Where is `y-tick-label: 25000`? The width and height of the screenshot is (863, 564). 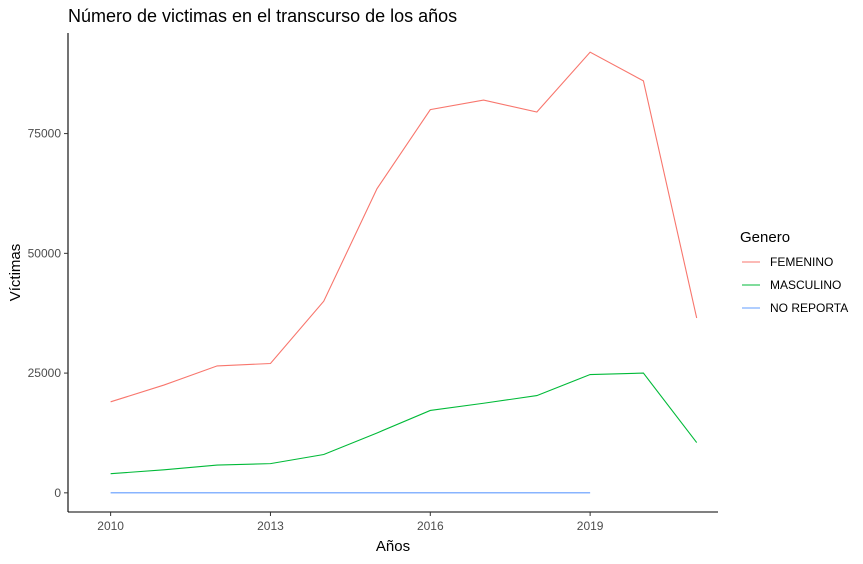 y-tick-label: 25000 is located at coordinates (45, 373).